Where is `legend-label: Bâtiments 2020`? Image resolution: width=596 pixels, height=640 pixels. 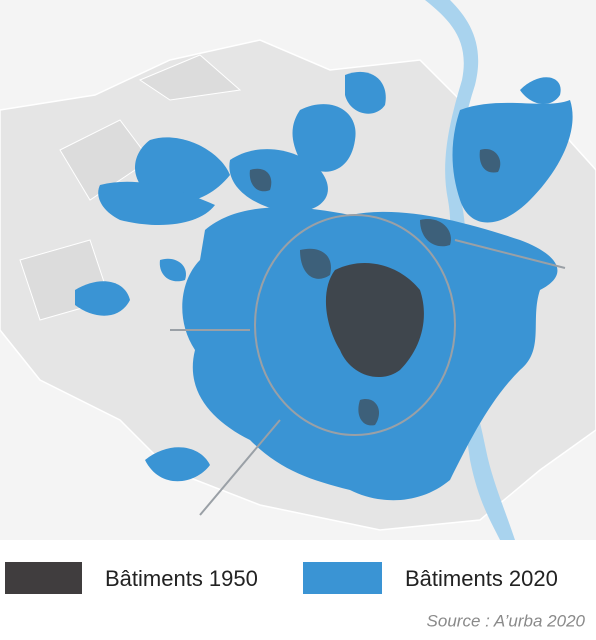 legend-label: Bâtiments 2020 is located at coordinates (481, 578).